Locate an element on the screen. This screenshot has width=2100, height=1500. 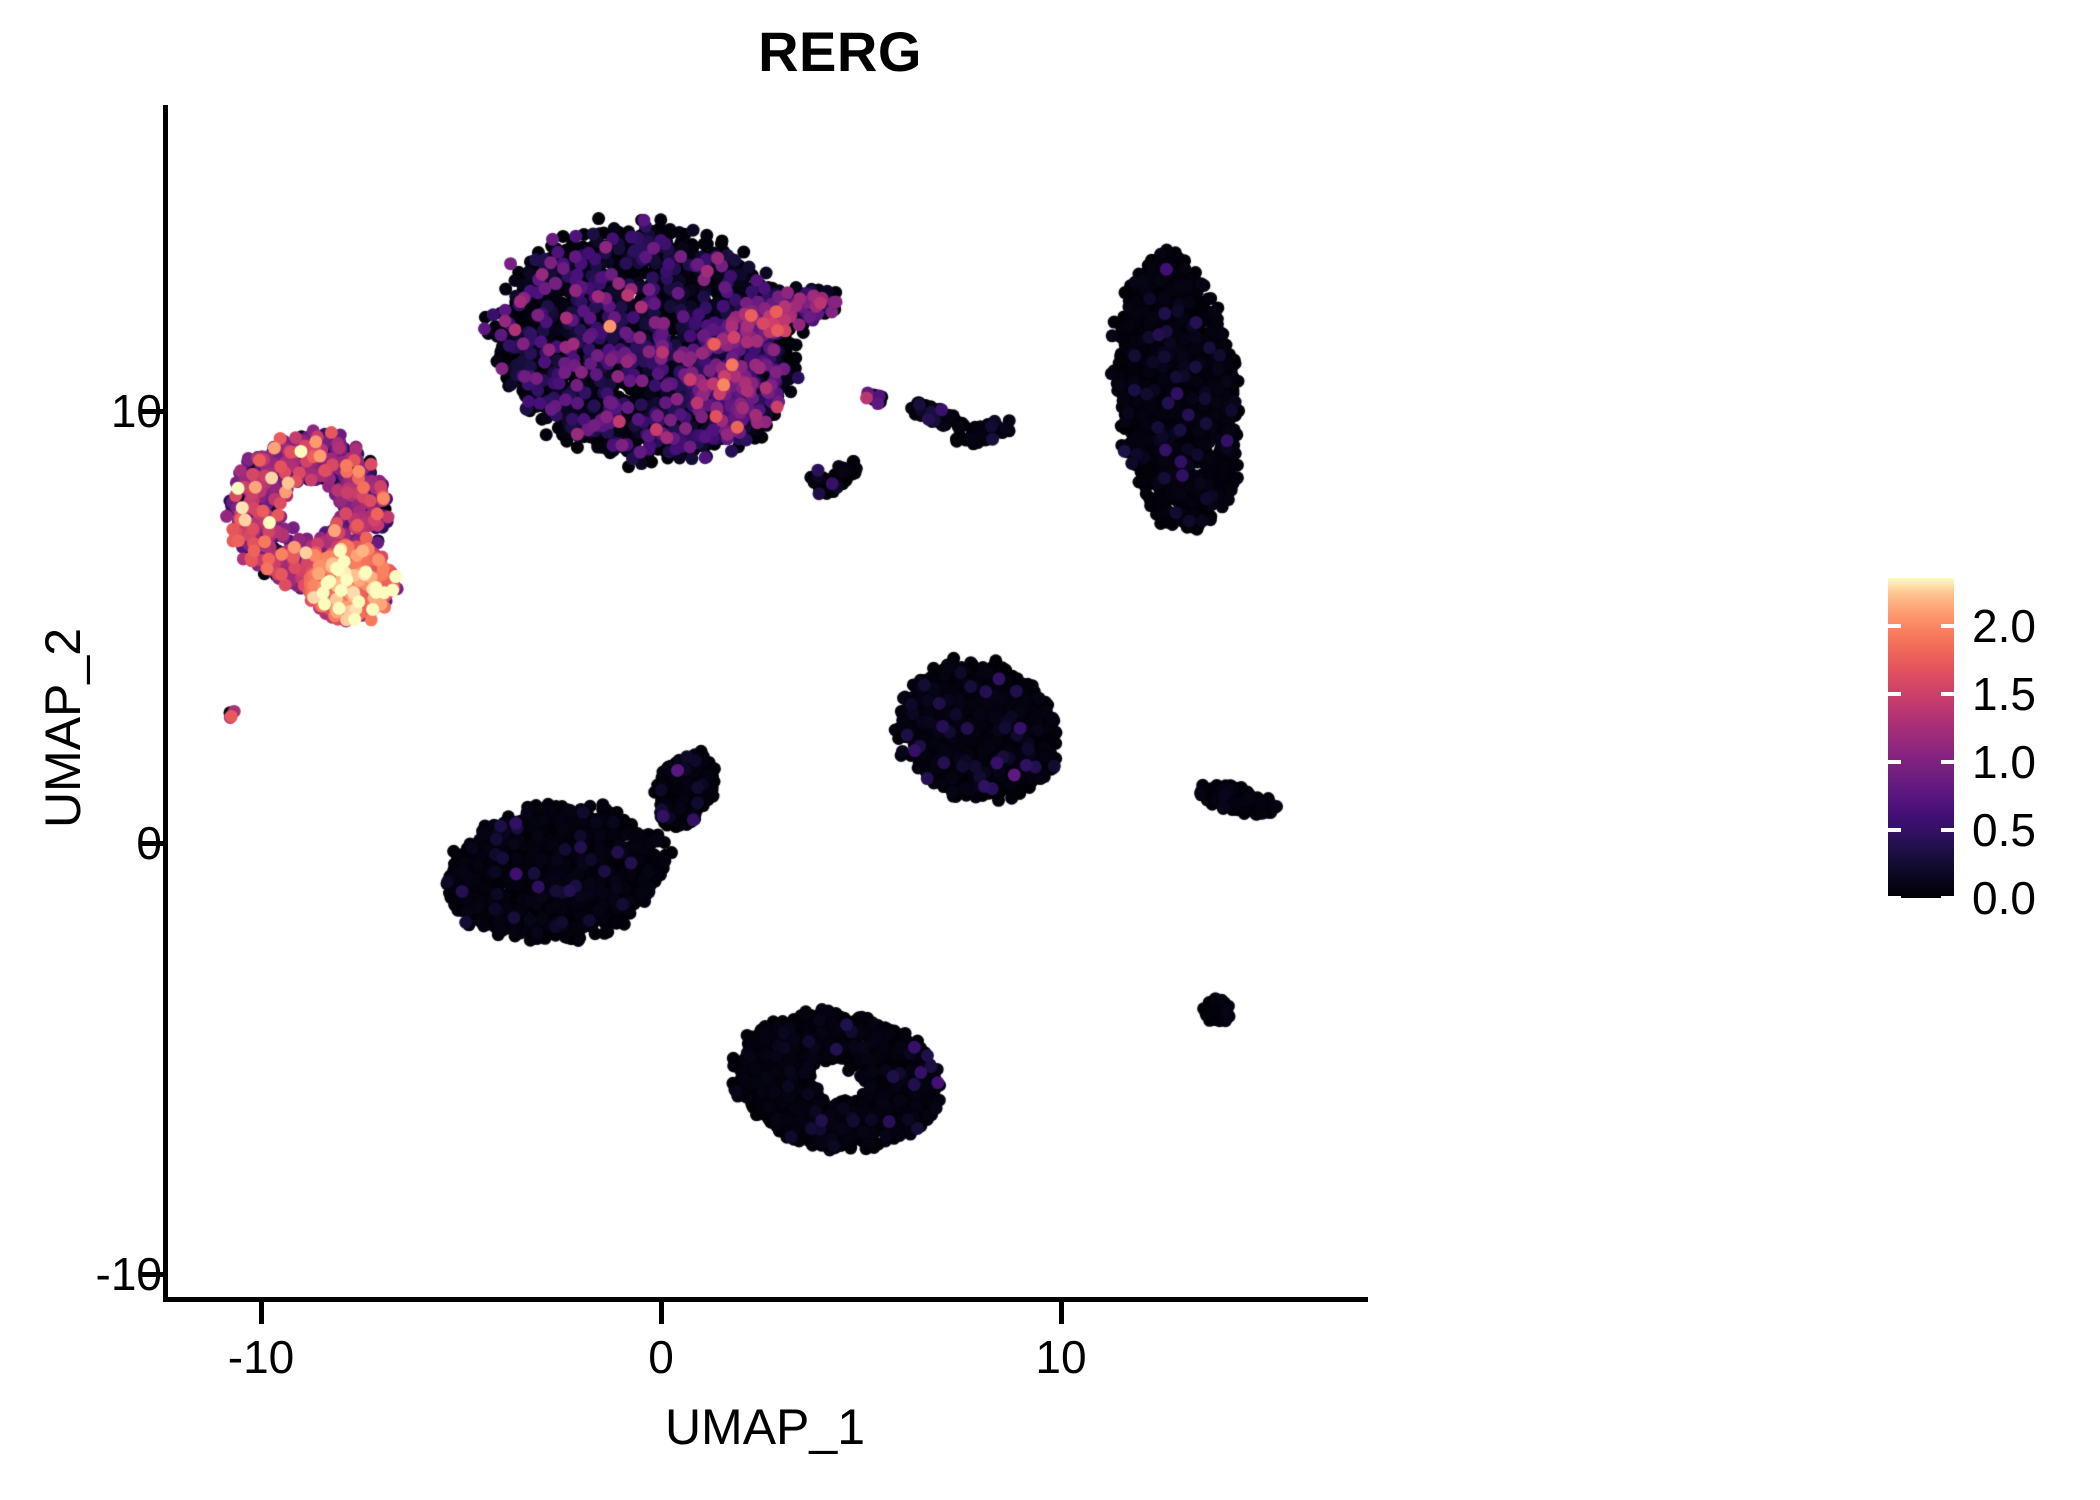
colorbar-label: 0.5 is located at coordinates (2004, 829).